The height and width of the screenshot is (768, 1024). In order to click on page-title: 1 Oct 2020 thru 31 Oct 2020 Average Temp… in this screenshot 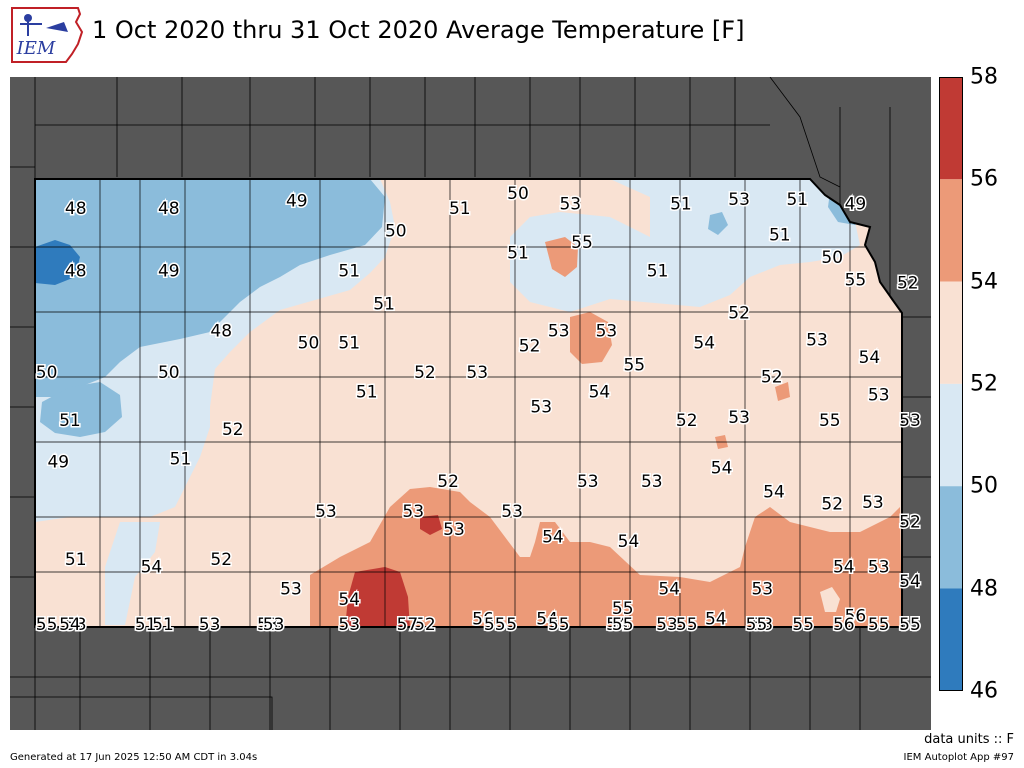, I will do `click(418, 30)`.